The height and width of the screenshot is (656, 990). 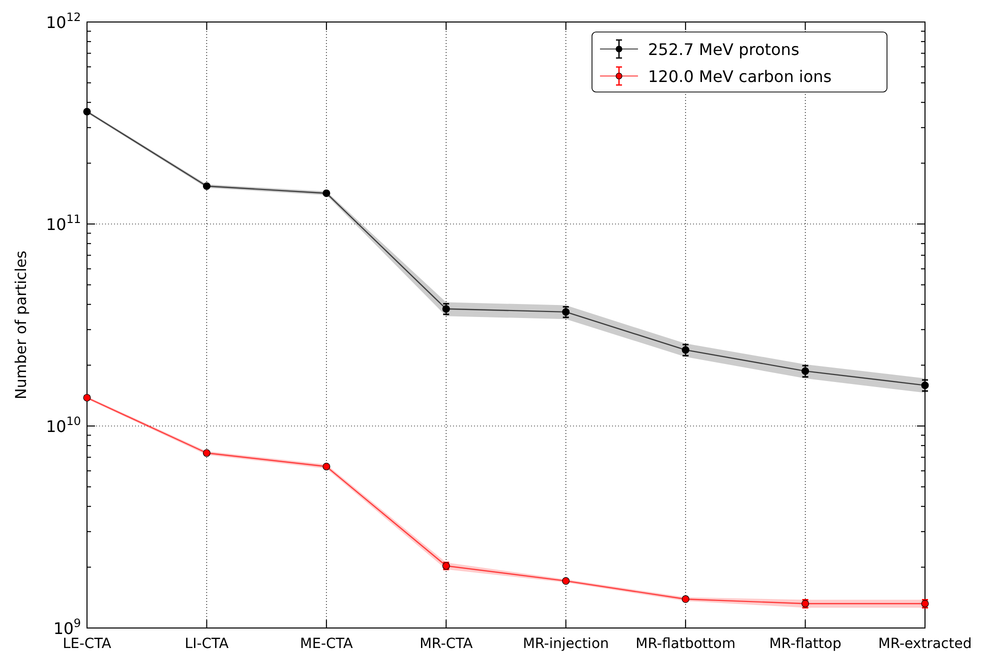 I want to click on legend-label: 252.7 MeV protons, so click(x=724, y=49).